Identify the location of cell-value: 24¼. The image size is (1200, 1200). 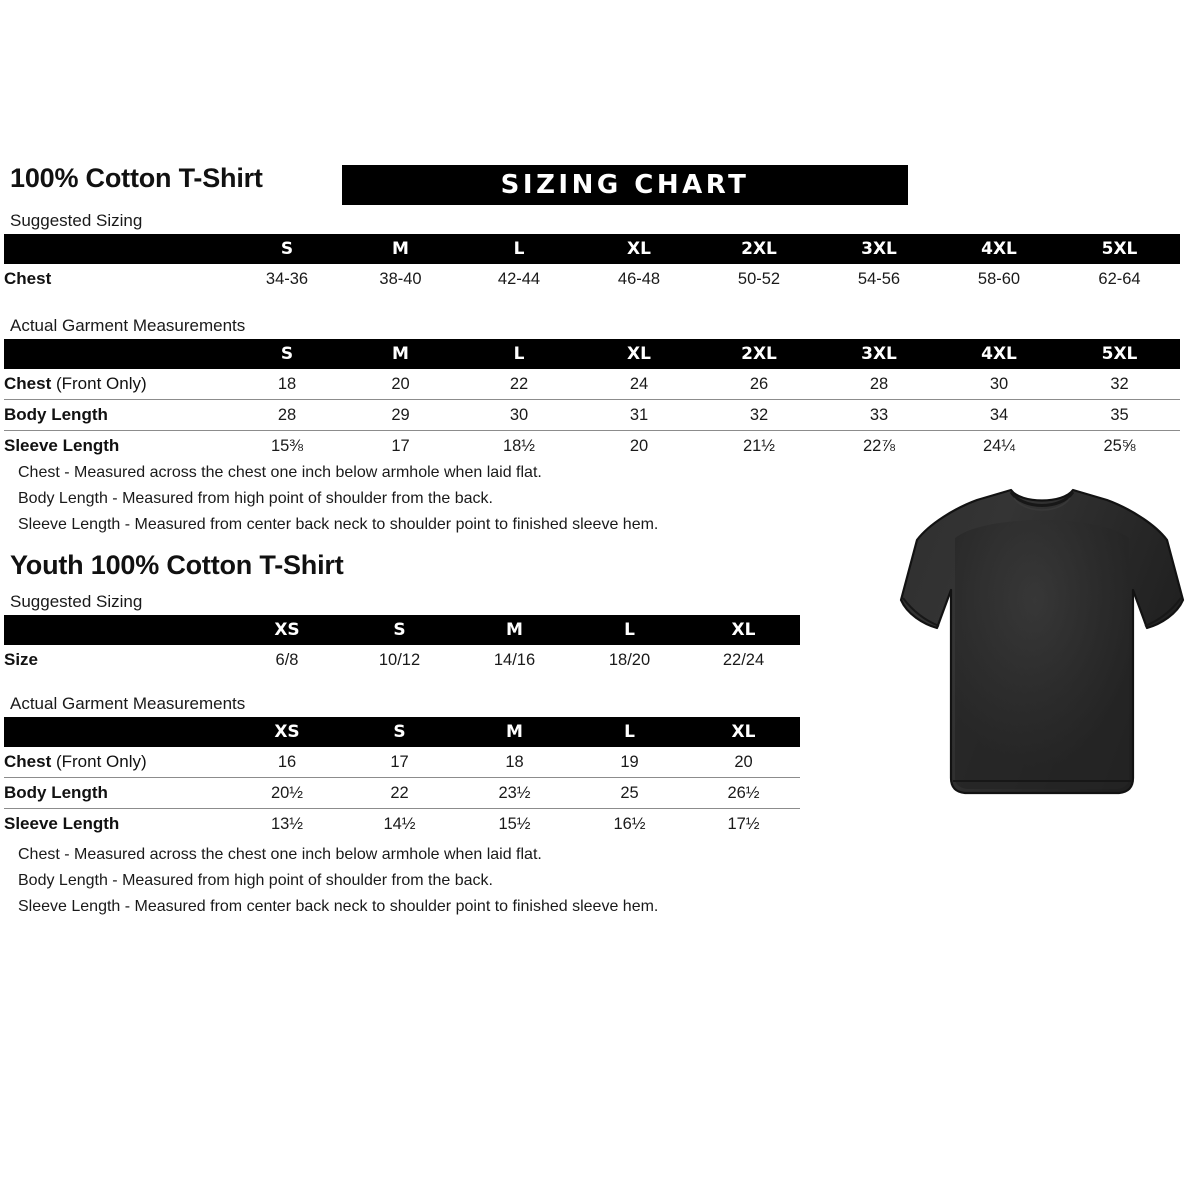
(999, 445).